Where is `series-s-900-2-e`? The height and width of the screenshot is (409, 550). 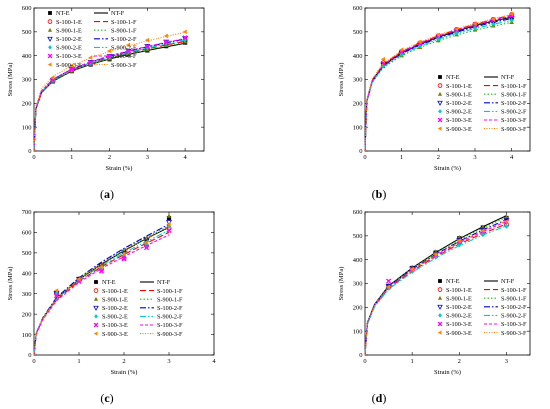 series-s-900-2-e is located at coordinates (447, 43).